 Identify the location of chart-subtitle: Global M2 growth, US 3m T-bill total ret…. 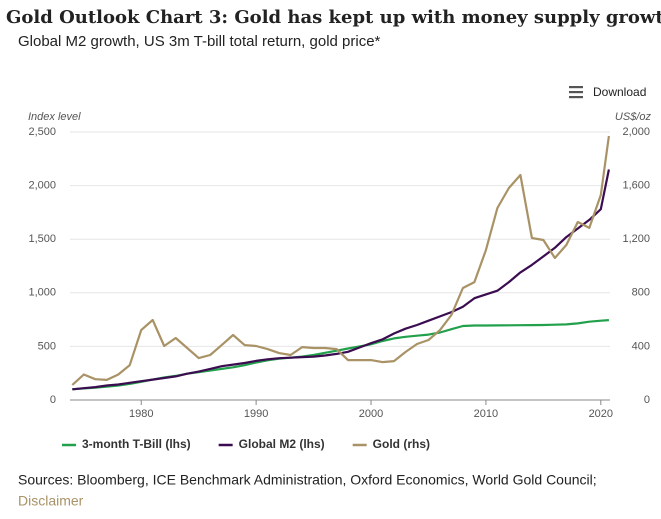
(199, 41).